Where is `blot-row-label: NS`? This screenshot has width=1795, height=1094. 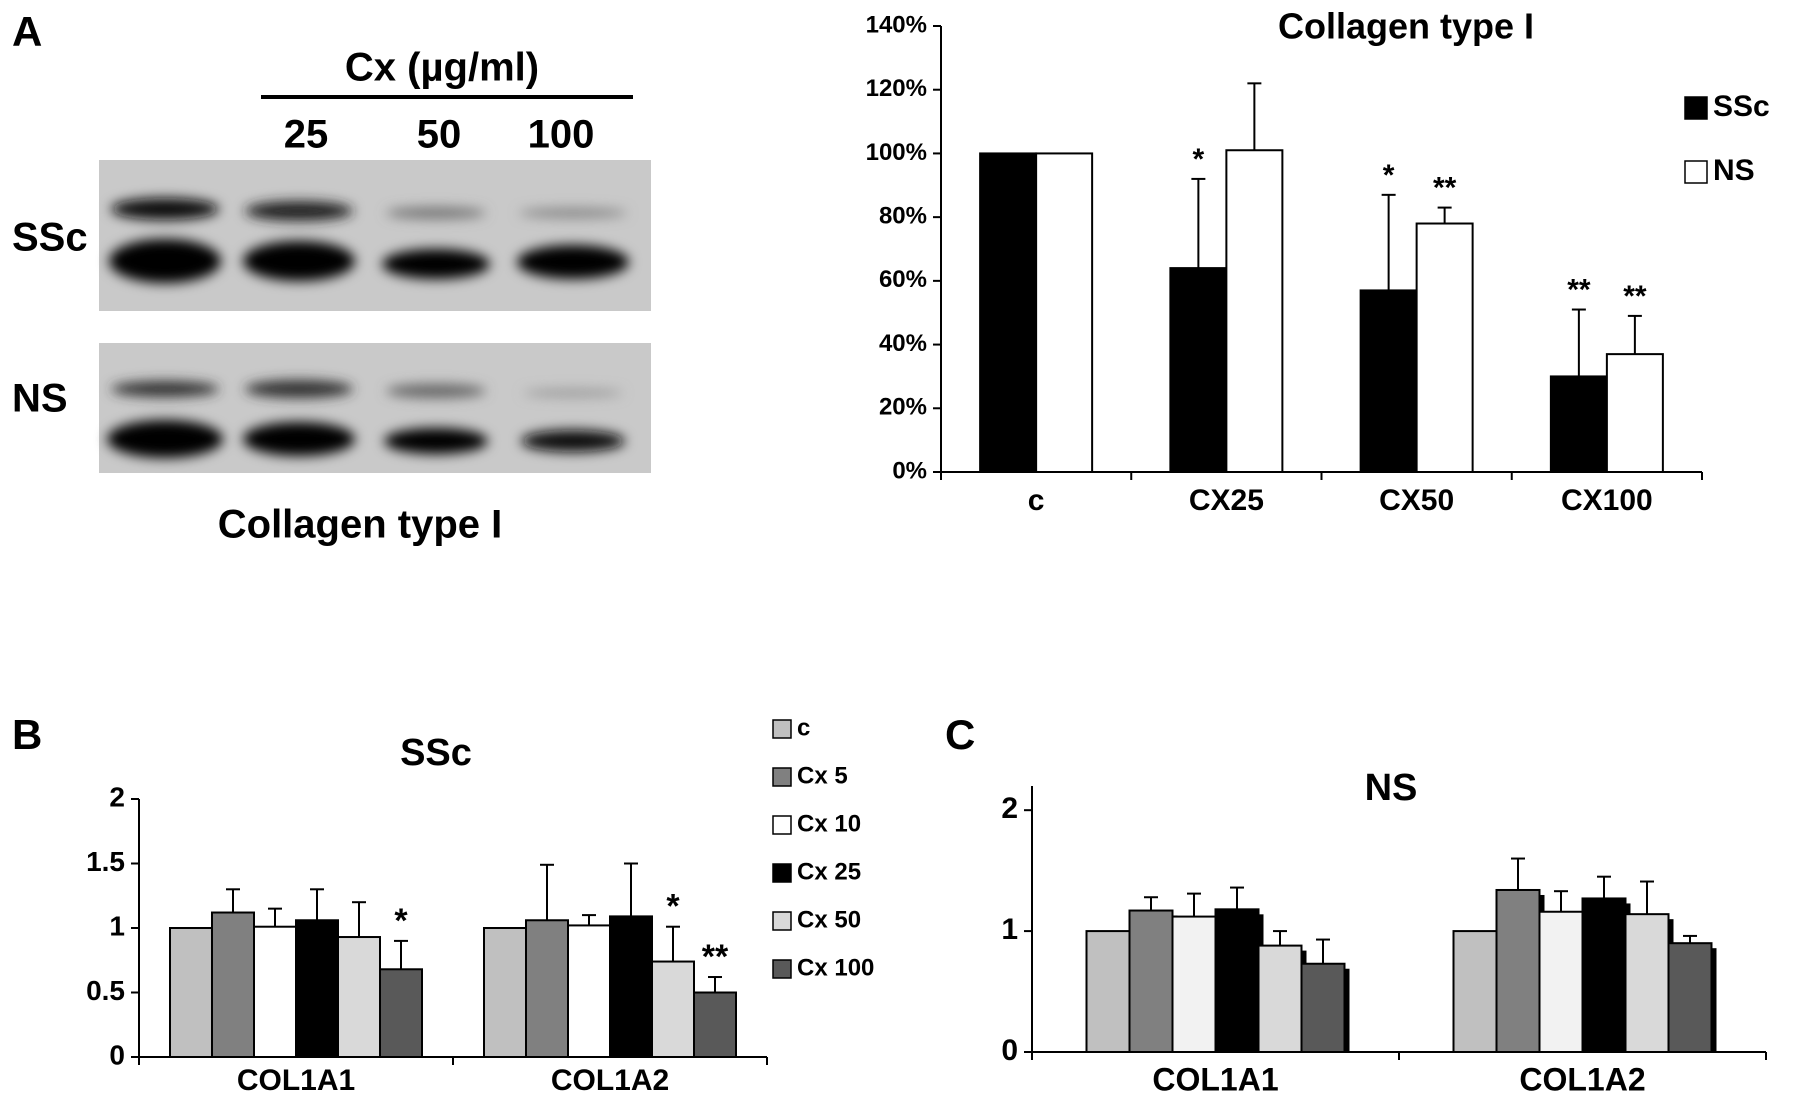
blot-row-label: NS is located at coordinates (40, 399).